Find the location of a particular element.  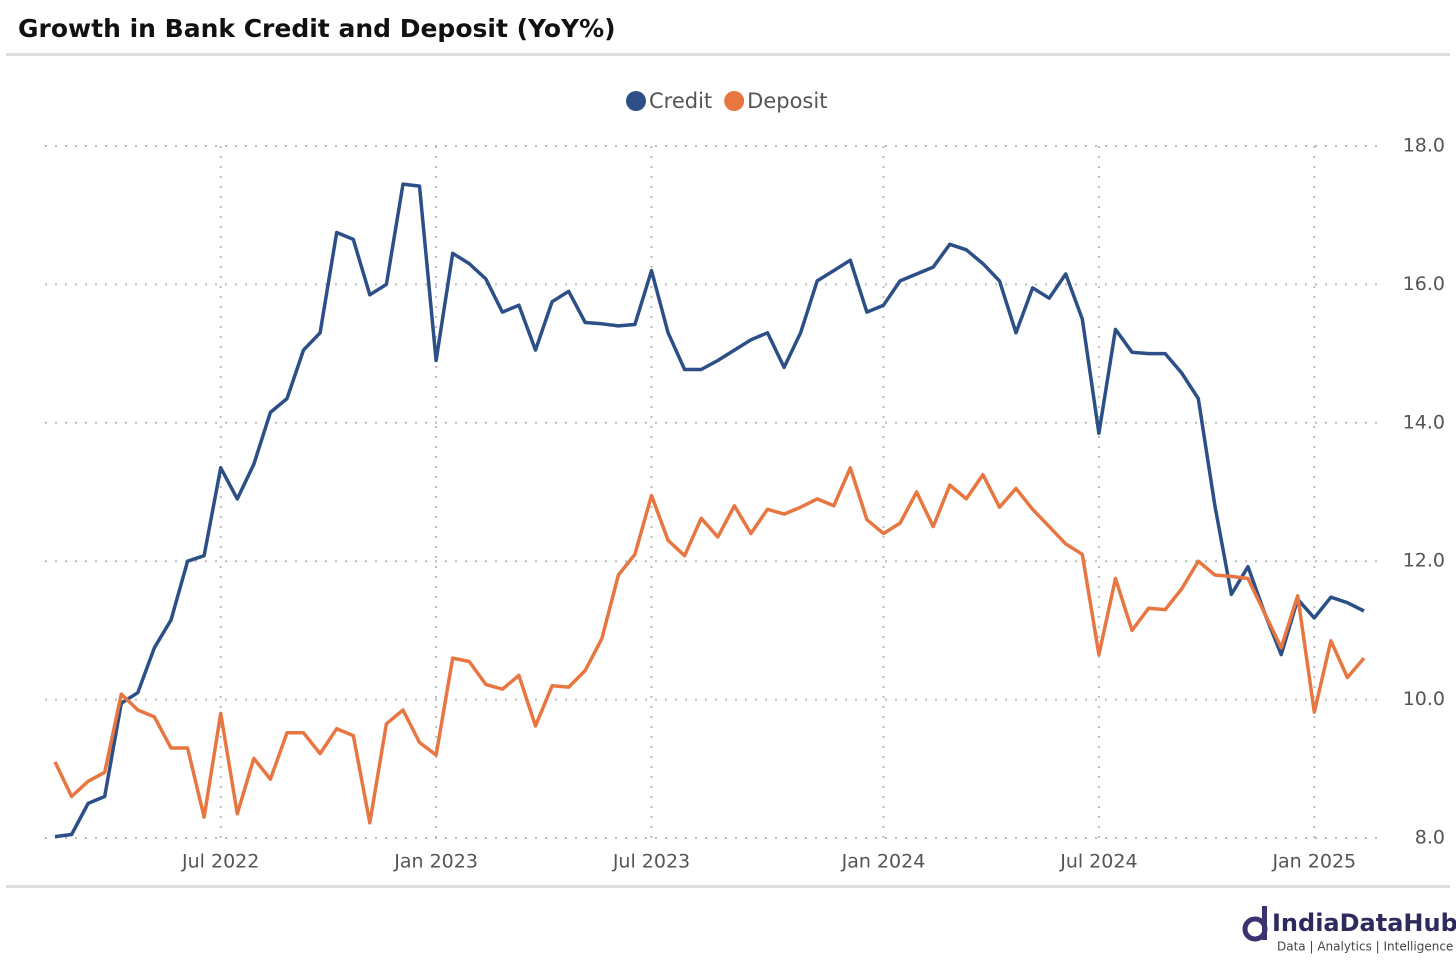

y-tick-label: 12.0 is located at coordinates (1424, 561).